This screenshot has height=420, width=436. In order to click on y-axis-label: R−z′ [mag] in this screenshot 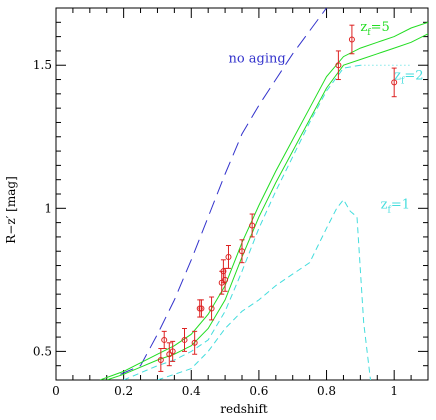, I will do `click(11, 210)`.